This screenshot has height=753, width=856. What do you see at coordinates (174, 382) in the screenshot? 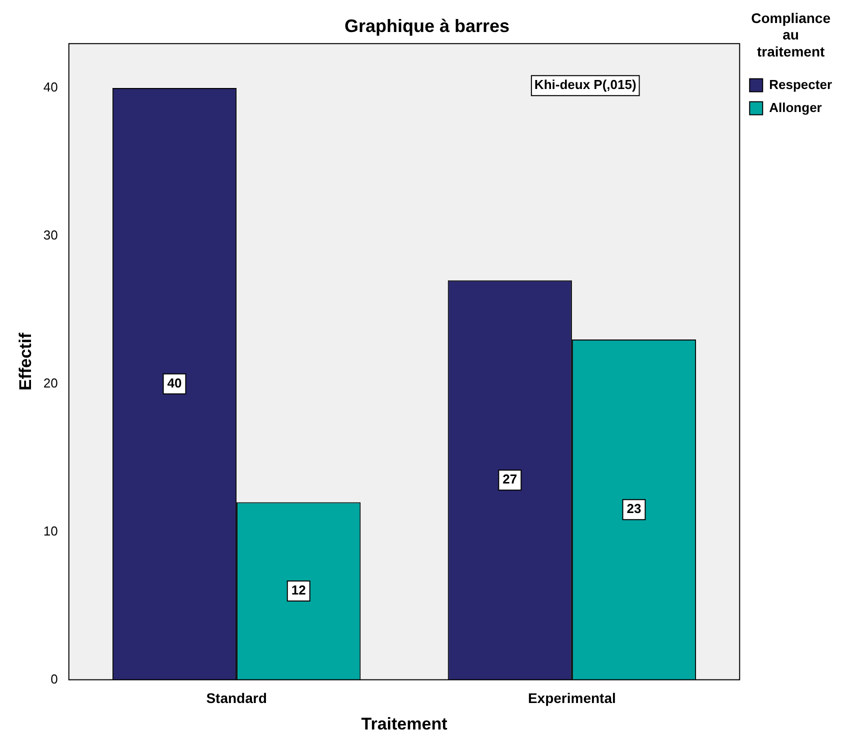
I see `data-label: 40` at bounding box center [174, 382].